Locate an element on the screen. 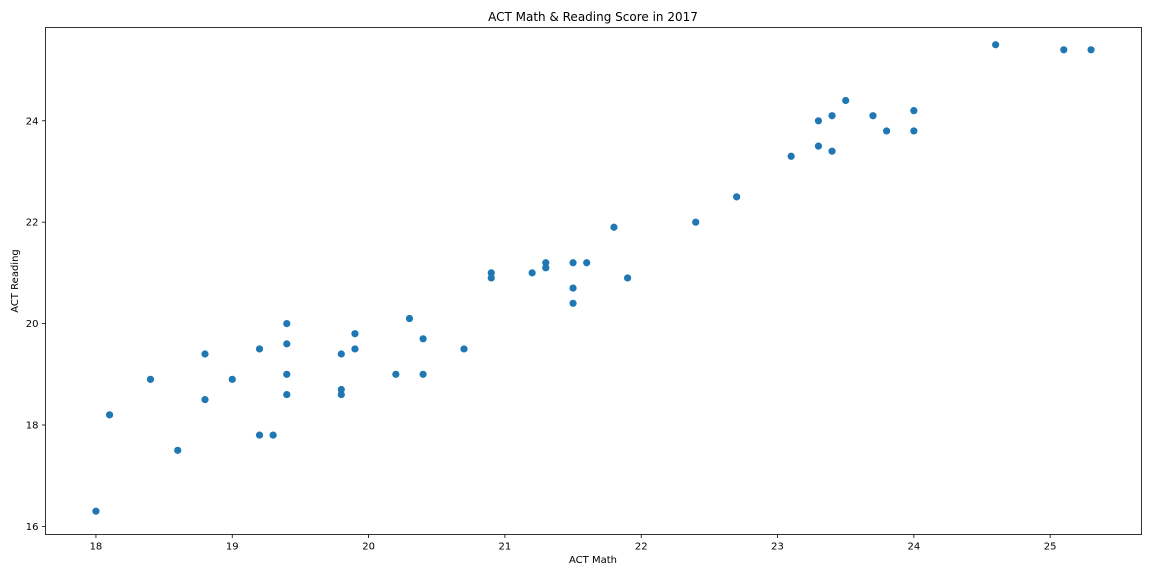 This screenshot has width=1152, height=576. y-tick-label: 16 is located at coordinates (32, 527).